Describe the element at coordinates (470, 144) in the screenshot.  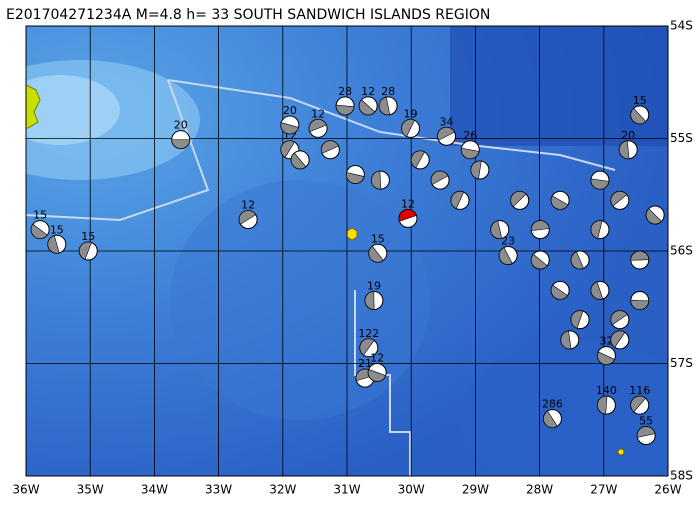
I see `beachball: 26` at that location.